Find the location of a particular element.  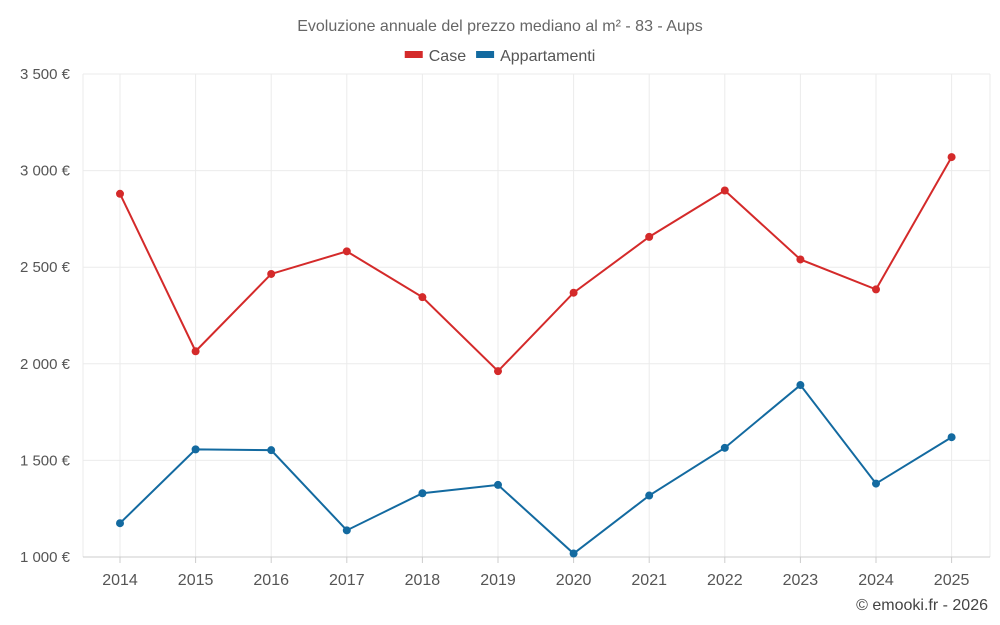

legend-label-appartamenti: Appartamenti is located at coordinates (547, 56).